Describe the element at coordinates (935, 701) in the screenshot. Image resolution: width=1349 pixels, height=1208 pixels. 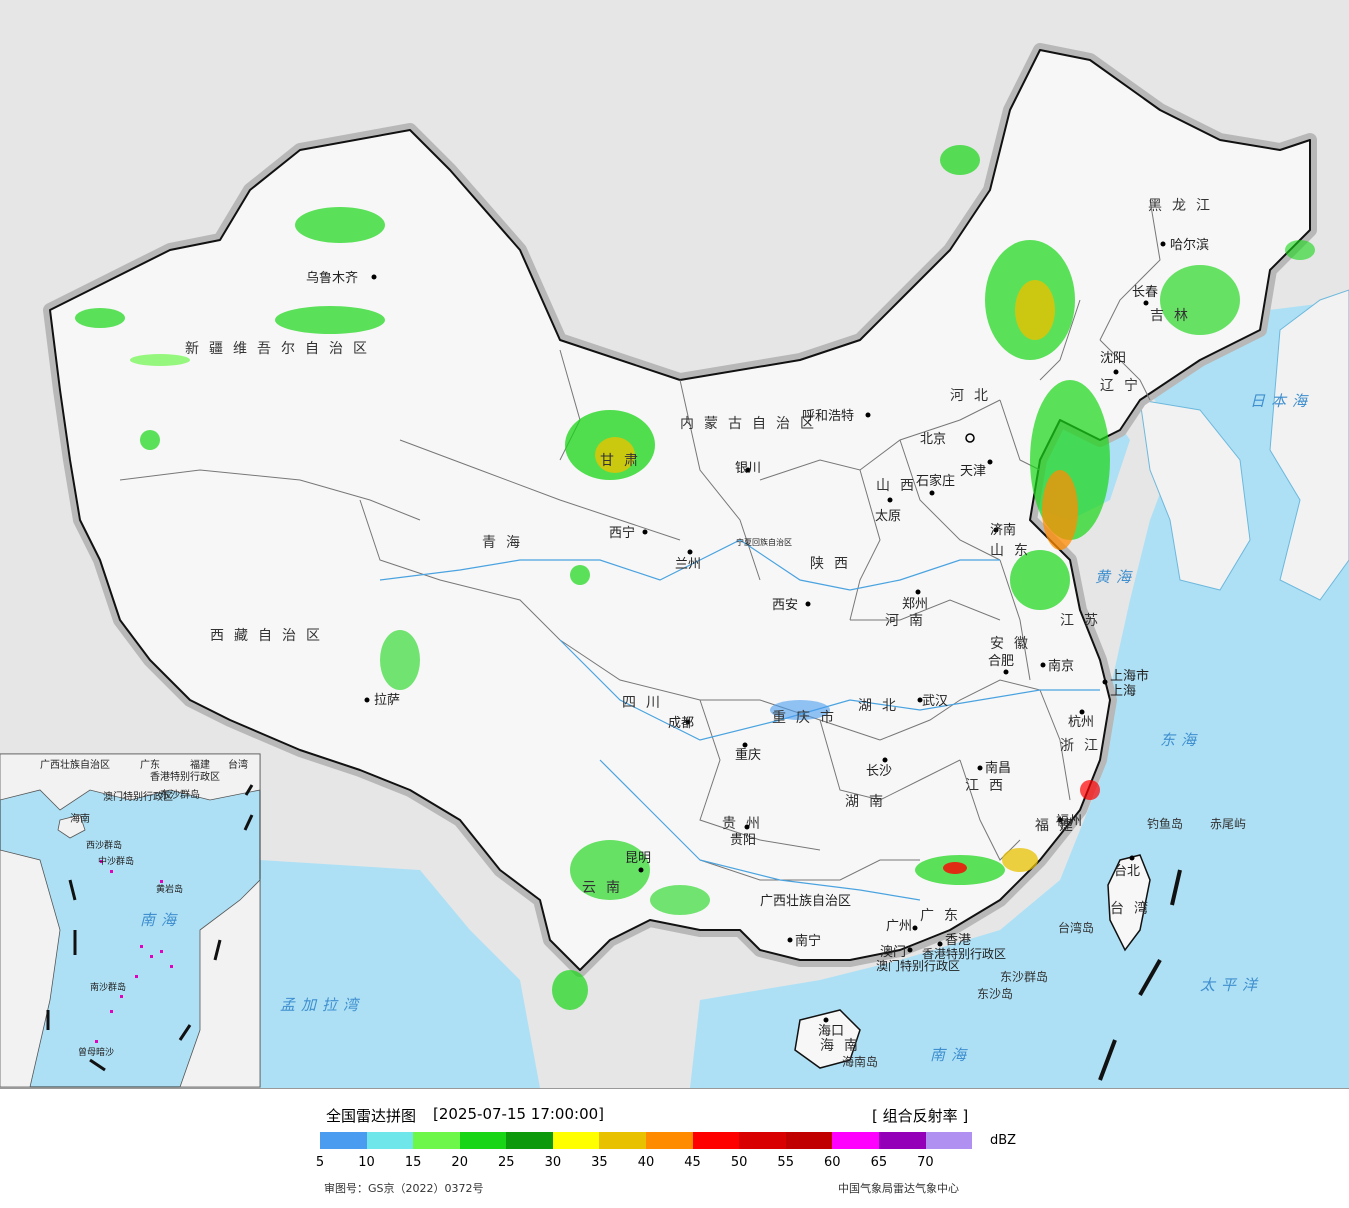
I see `city-label: 武汉` at that location.